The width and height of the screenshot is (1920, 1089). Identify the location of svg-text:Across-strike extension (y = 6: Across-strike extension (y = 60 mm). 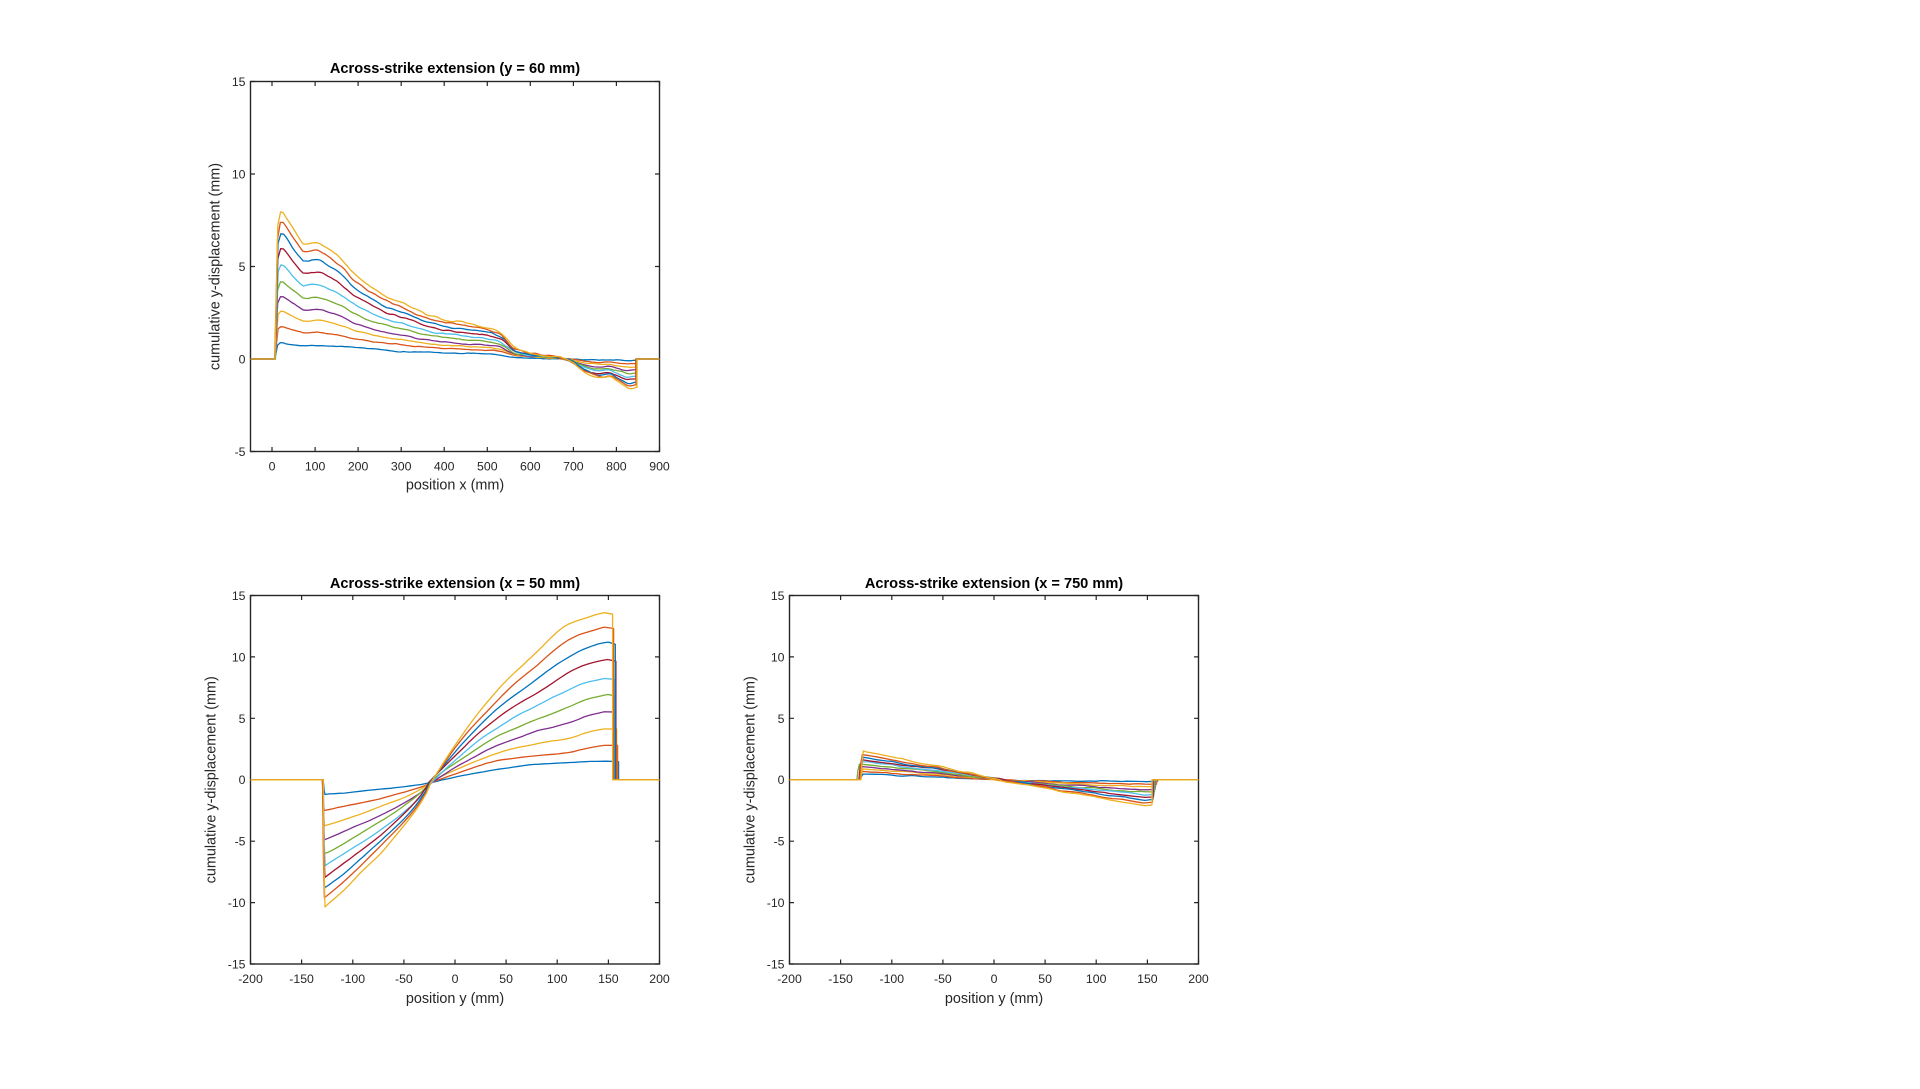
(455, 69).